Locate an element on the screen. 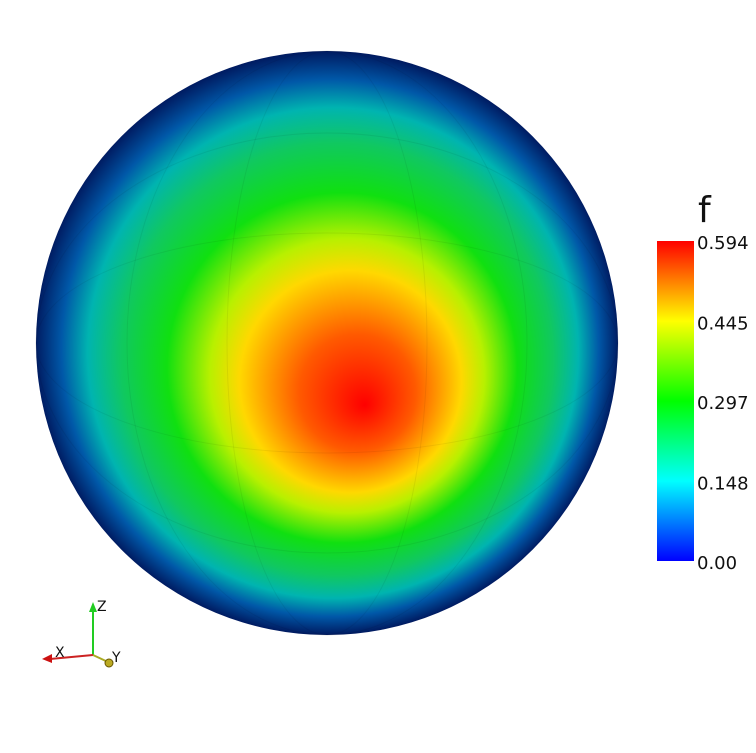 The image size is (756, 753). orientation-axes: Z X Y is located at coordinates (81, 633).